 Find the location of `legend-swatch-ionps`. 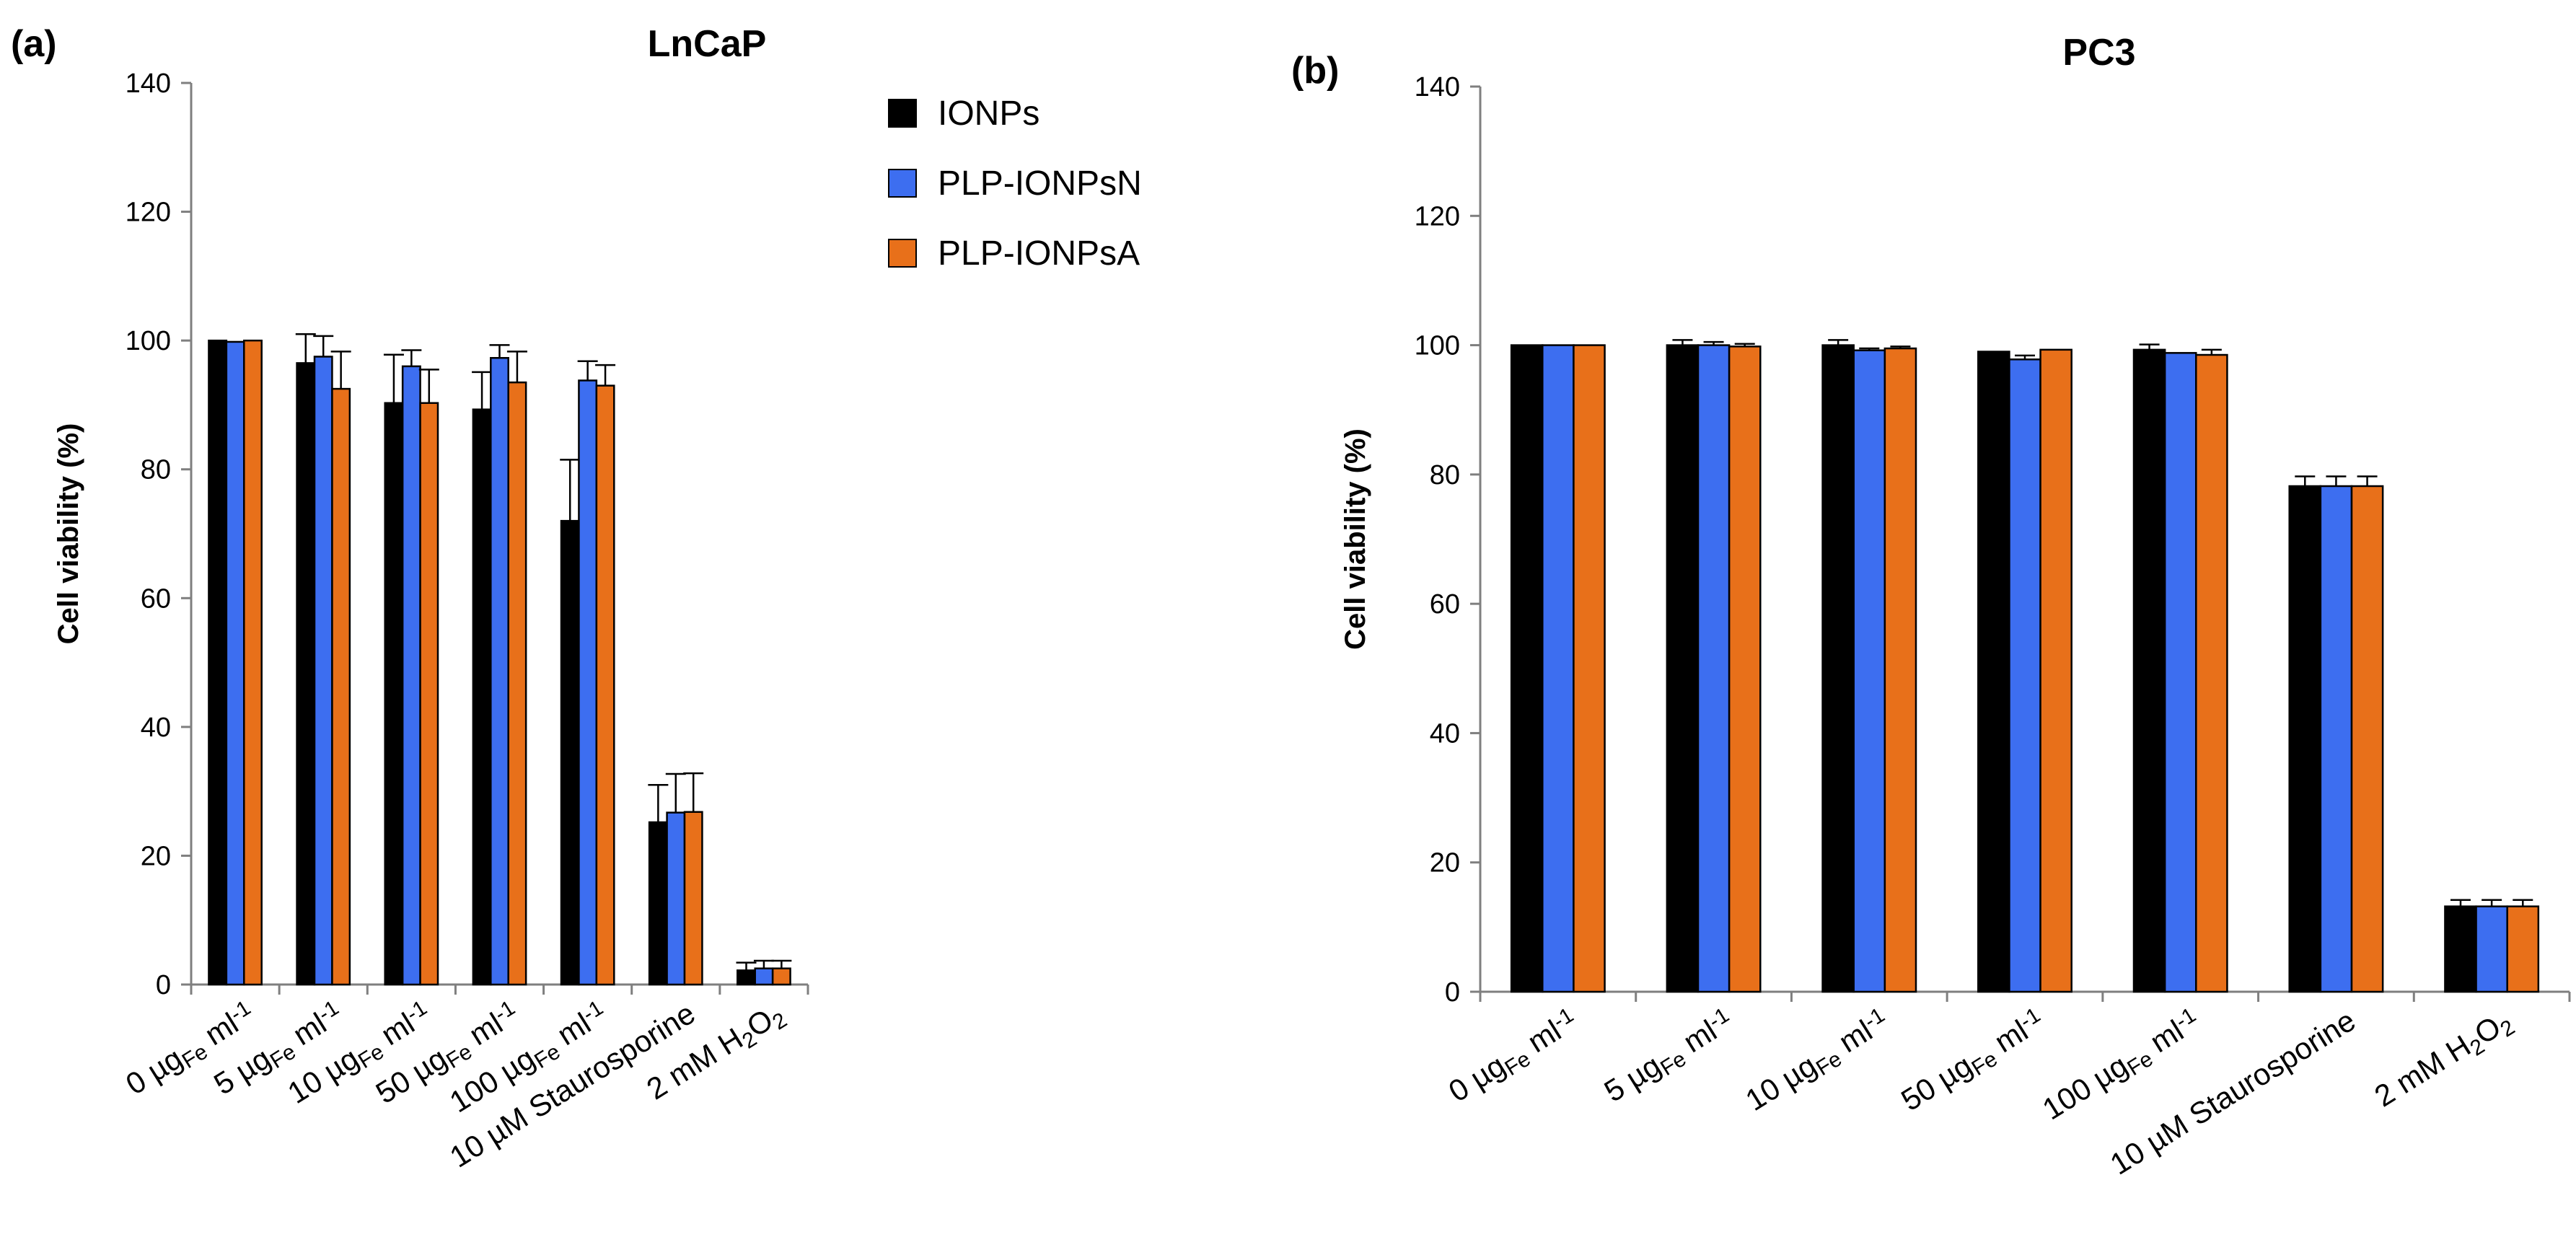

legend-swatch-ionps is located at coordinates (902, 113).